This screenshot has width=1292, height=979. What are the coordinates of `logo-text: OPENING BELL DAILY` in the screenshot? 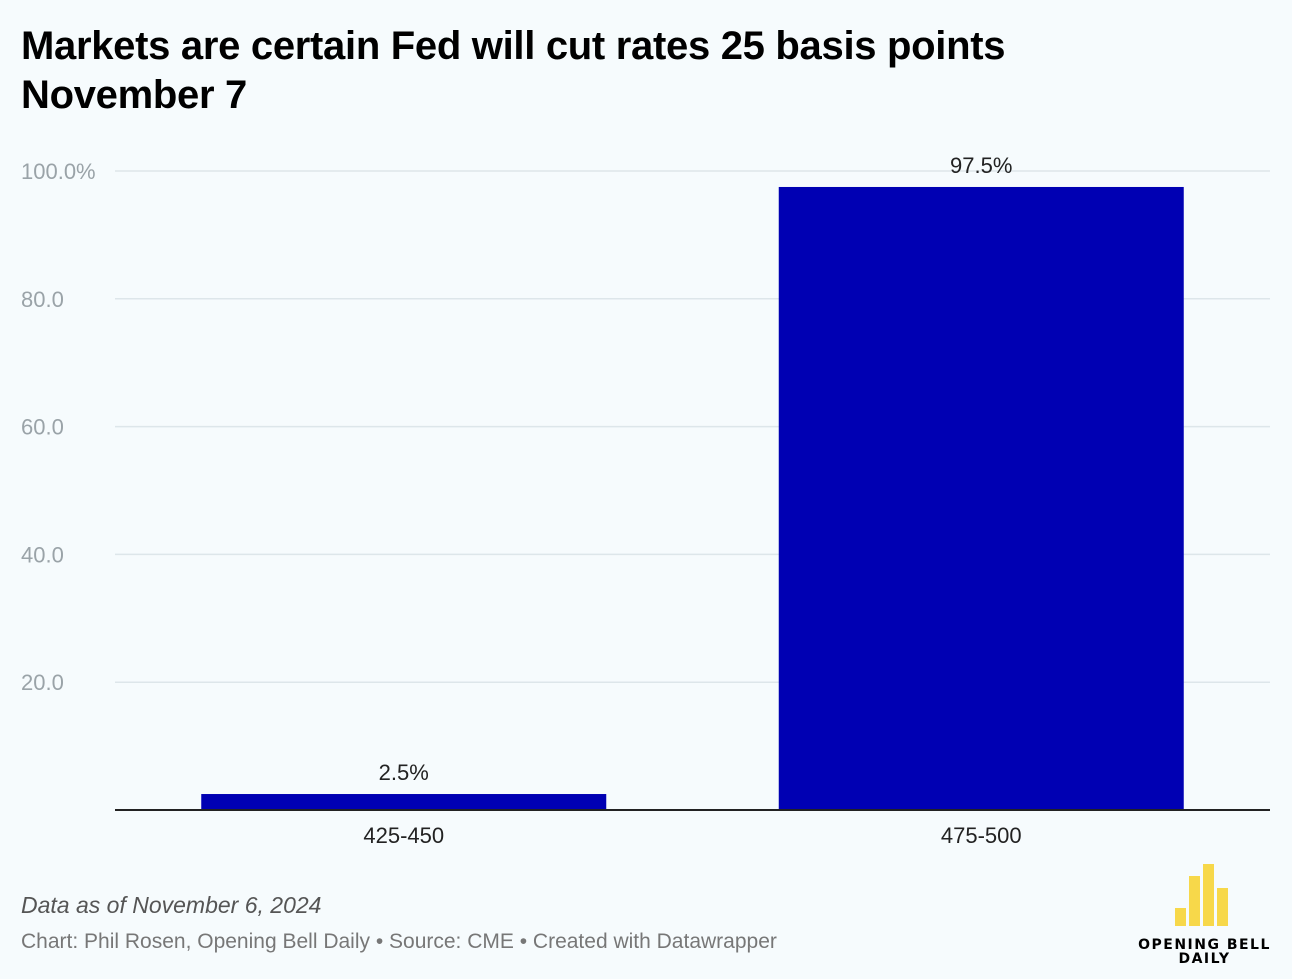 It's located at (1204, 952).